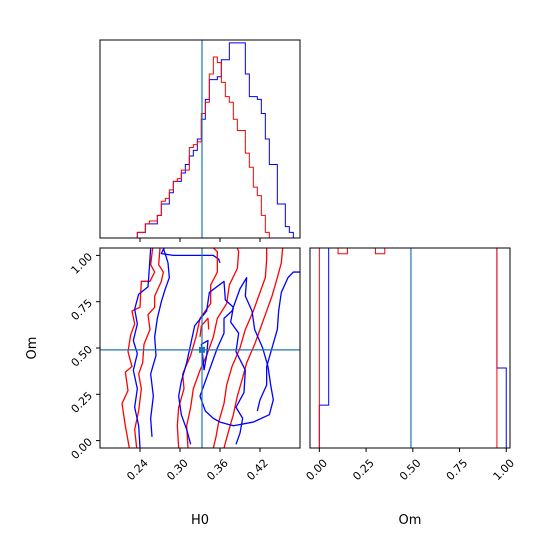  What do you see at coordinates (82, 356) in the screenshot?
I see `y-tick-label: 0.50` at bounding box center [82, 356].